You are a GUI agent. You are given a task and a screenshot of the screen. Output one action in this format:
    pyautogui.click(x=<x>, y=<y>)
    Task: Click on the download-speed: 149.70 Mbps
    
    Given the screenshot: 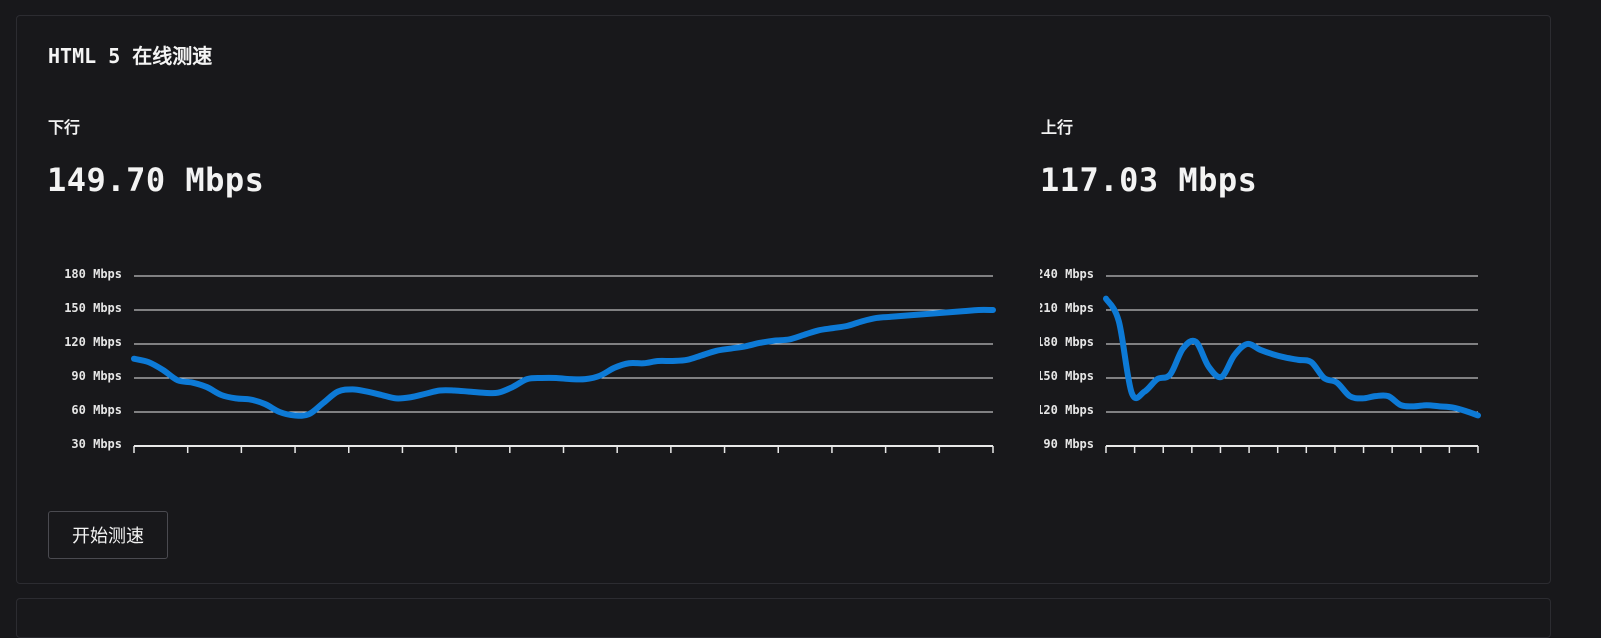 What is the action you would take?
    pyautogui.click(x=156, y=180)
    